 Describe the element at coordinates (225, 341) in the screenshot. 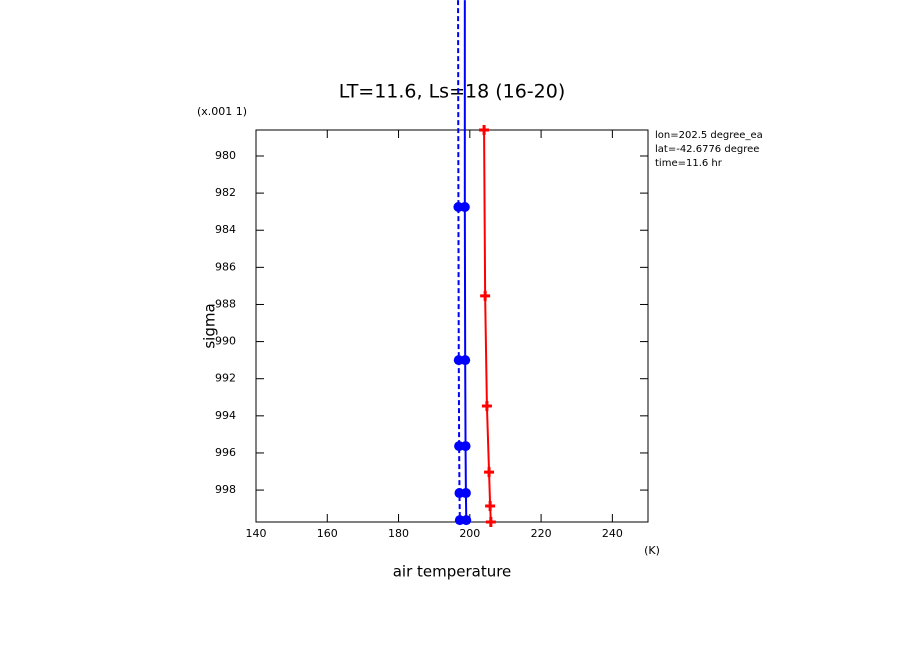

I see `y-tick-label: 990` at that location.